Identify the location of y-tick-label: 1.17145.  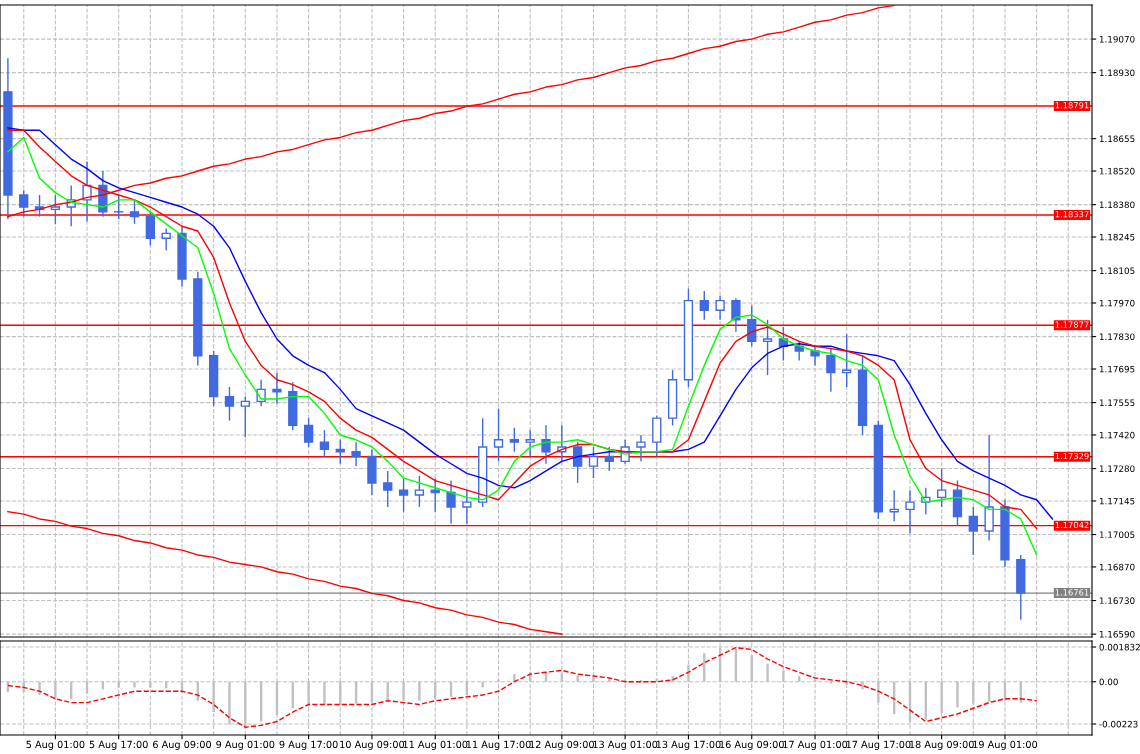
(1117, 501).